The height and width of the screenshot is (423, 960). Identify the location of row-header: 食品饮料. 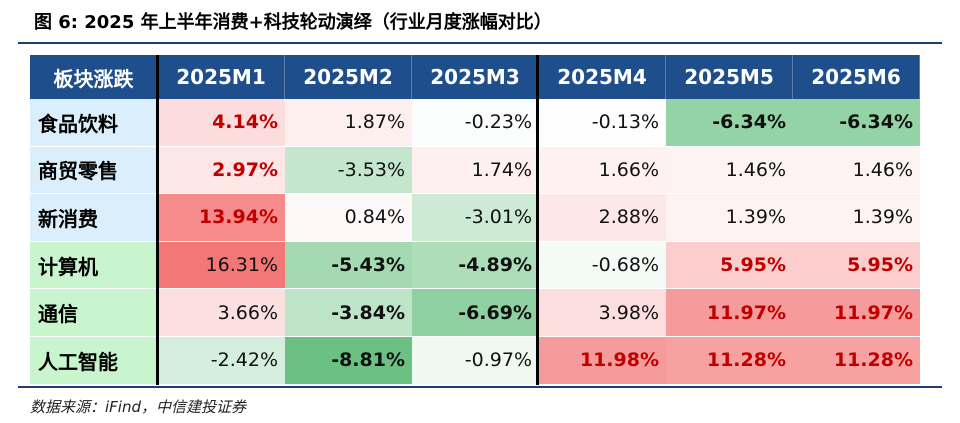
(94, 123).